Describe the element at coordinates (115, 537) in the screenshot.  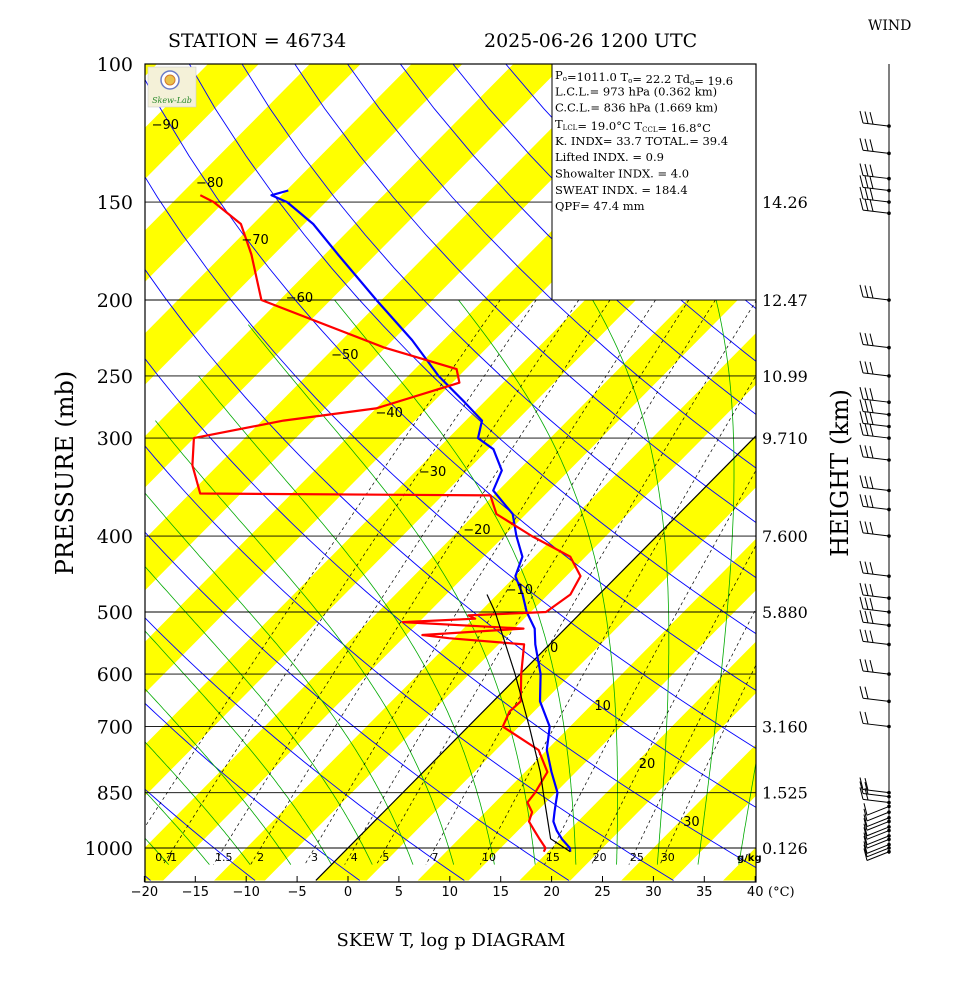
I see `pressure-tick-label: 400` at that location.